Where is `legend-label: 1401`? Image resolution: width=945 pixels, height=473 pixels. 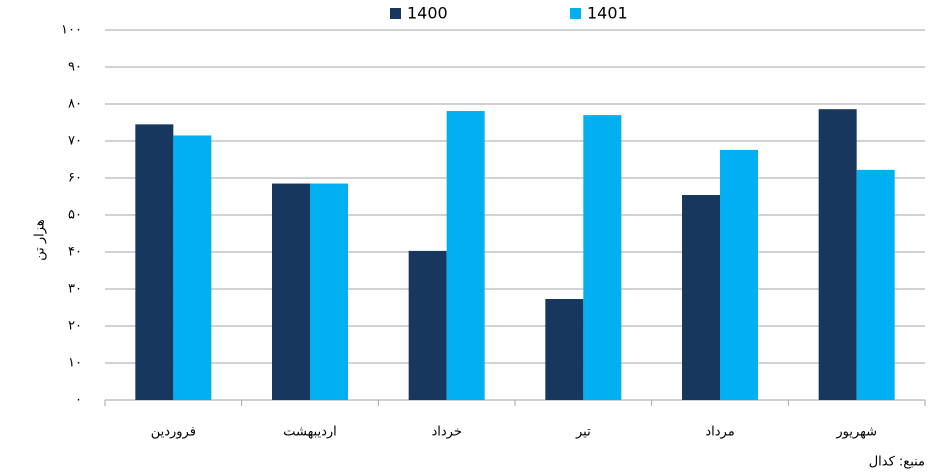
legend-label: 1401 is located at coordinates (607, 13).